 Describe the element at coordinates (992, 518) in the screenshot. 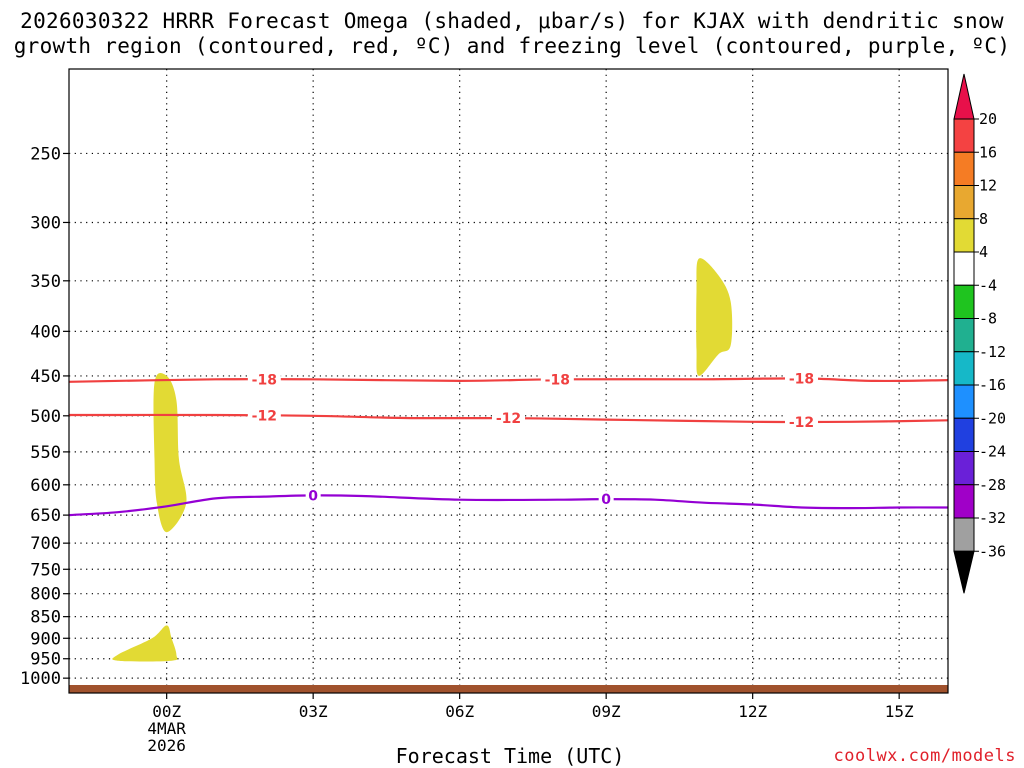

I see `colorbar-label: -32` at that location.